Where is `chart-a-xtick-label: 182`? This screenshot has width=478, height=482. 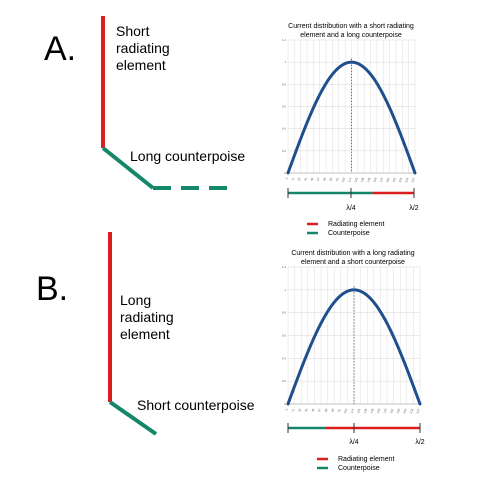 chart-a-xtick-label: 182 is located at coordinates (388, 180).